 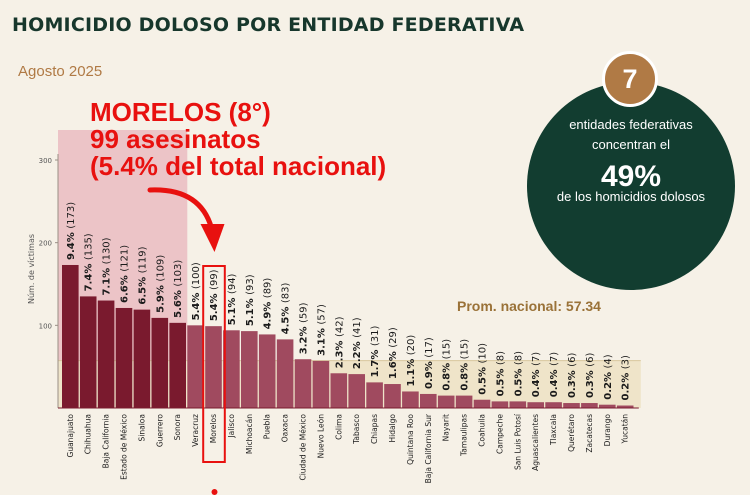 What do you see at coordinates (631, 196) in the screenshot?
I see `summary-line-3: de los homicidios dolosos` at bounding box center [631, 196].